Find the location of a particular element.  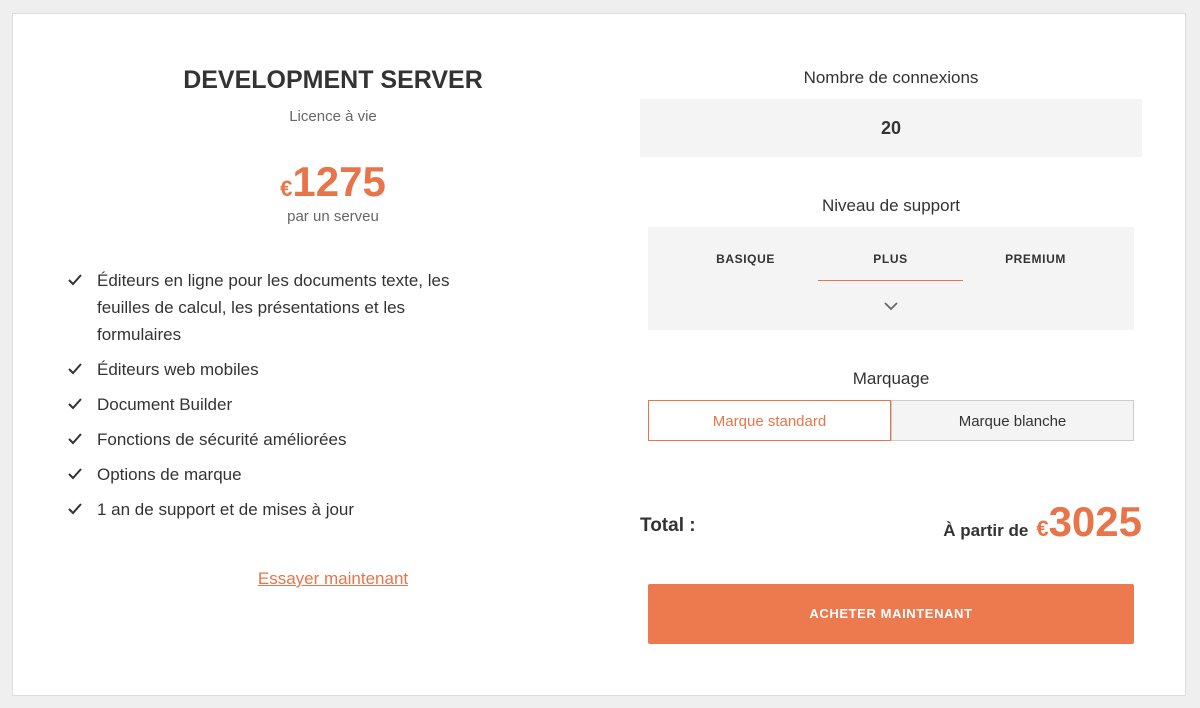

total-price: À partir de €3025 is located at coordinates (1042, 522).